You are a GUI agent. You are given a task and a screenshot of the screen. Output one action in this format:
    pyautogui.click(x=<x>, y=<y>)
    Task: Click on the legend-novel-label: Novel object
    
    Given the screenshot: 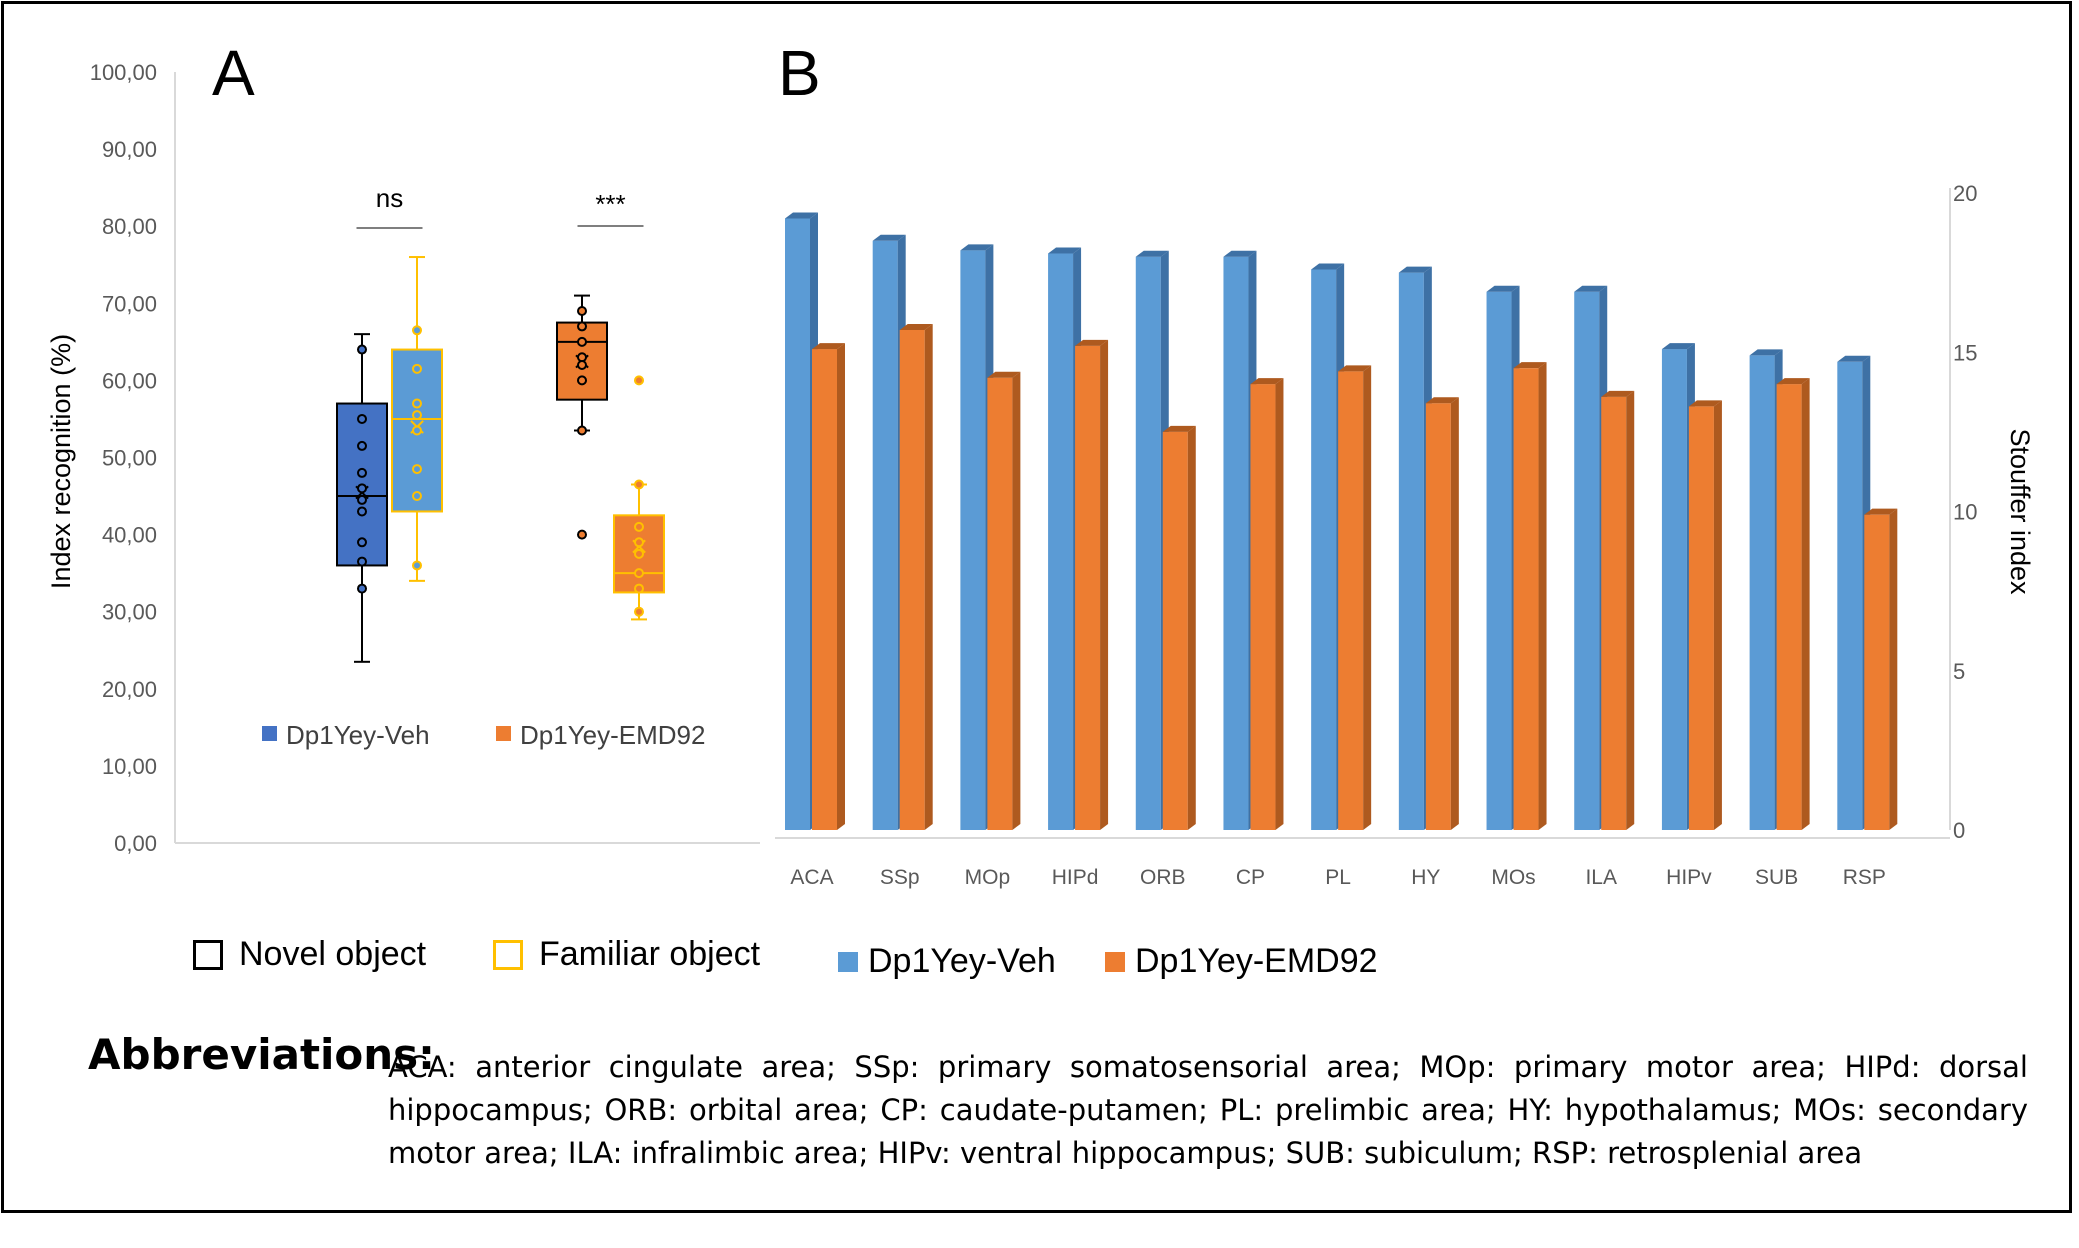 What is the action you would take?
    pyautogui.click(x=333, y=954)
    